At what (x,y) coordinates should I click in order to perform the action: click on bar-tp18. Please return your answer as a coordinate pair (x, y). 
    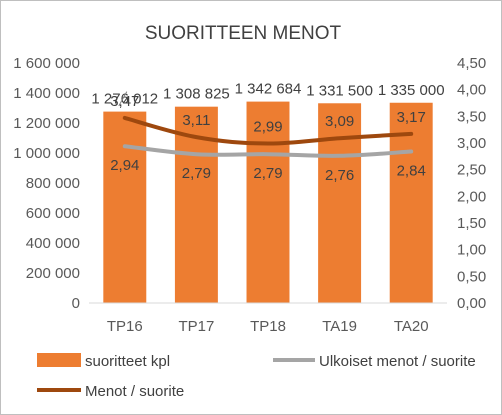
    Looking at the image, I should click on (268, 202).